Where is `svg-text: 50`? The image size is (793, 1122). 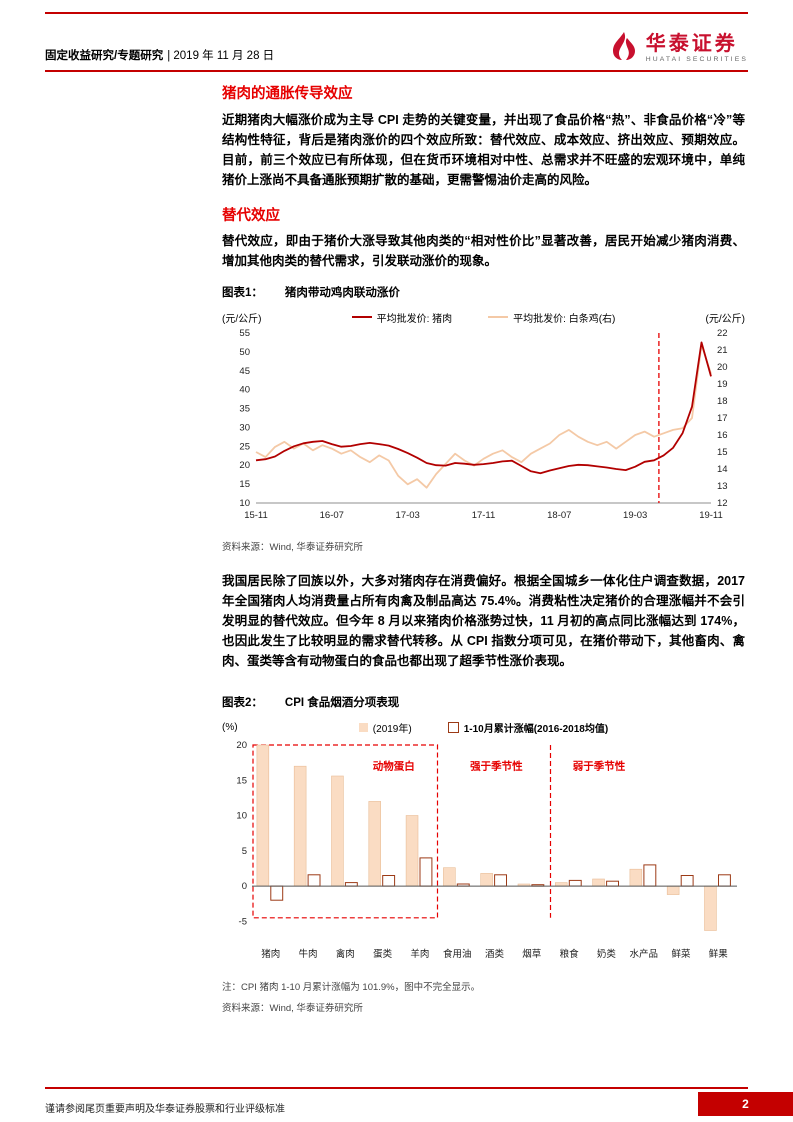
svg-text: 50 is located at coordinates (244, 352).